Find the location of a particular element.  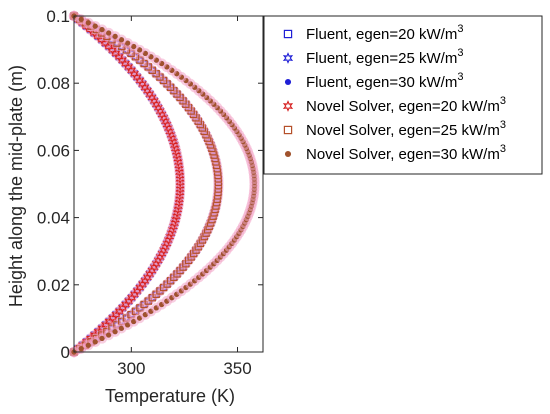

legend-entry-1: Fluent, egen=20 kW/m3 is located at coordinates (373, 33).